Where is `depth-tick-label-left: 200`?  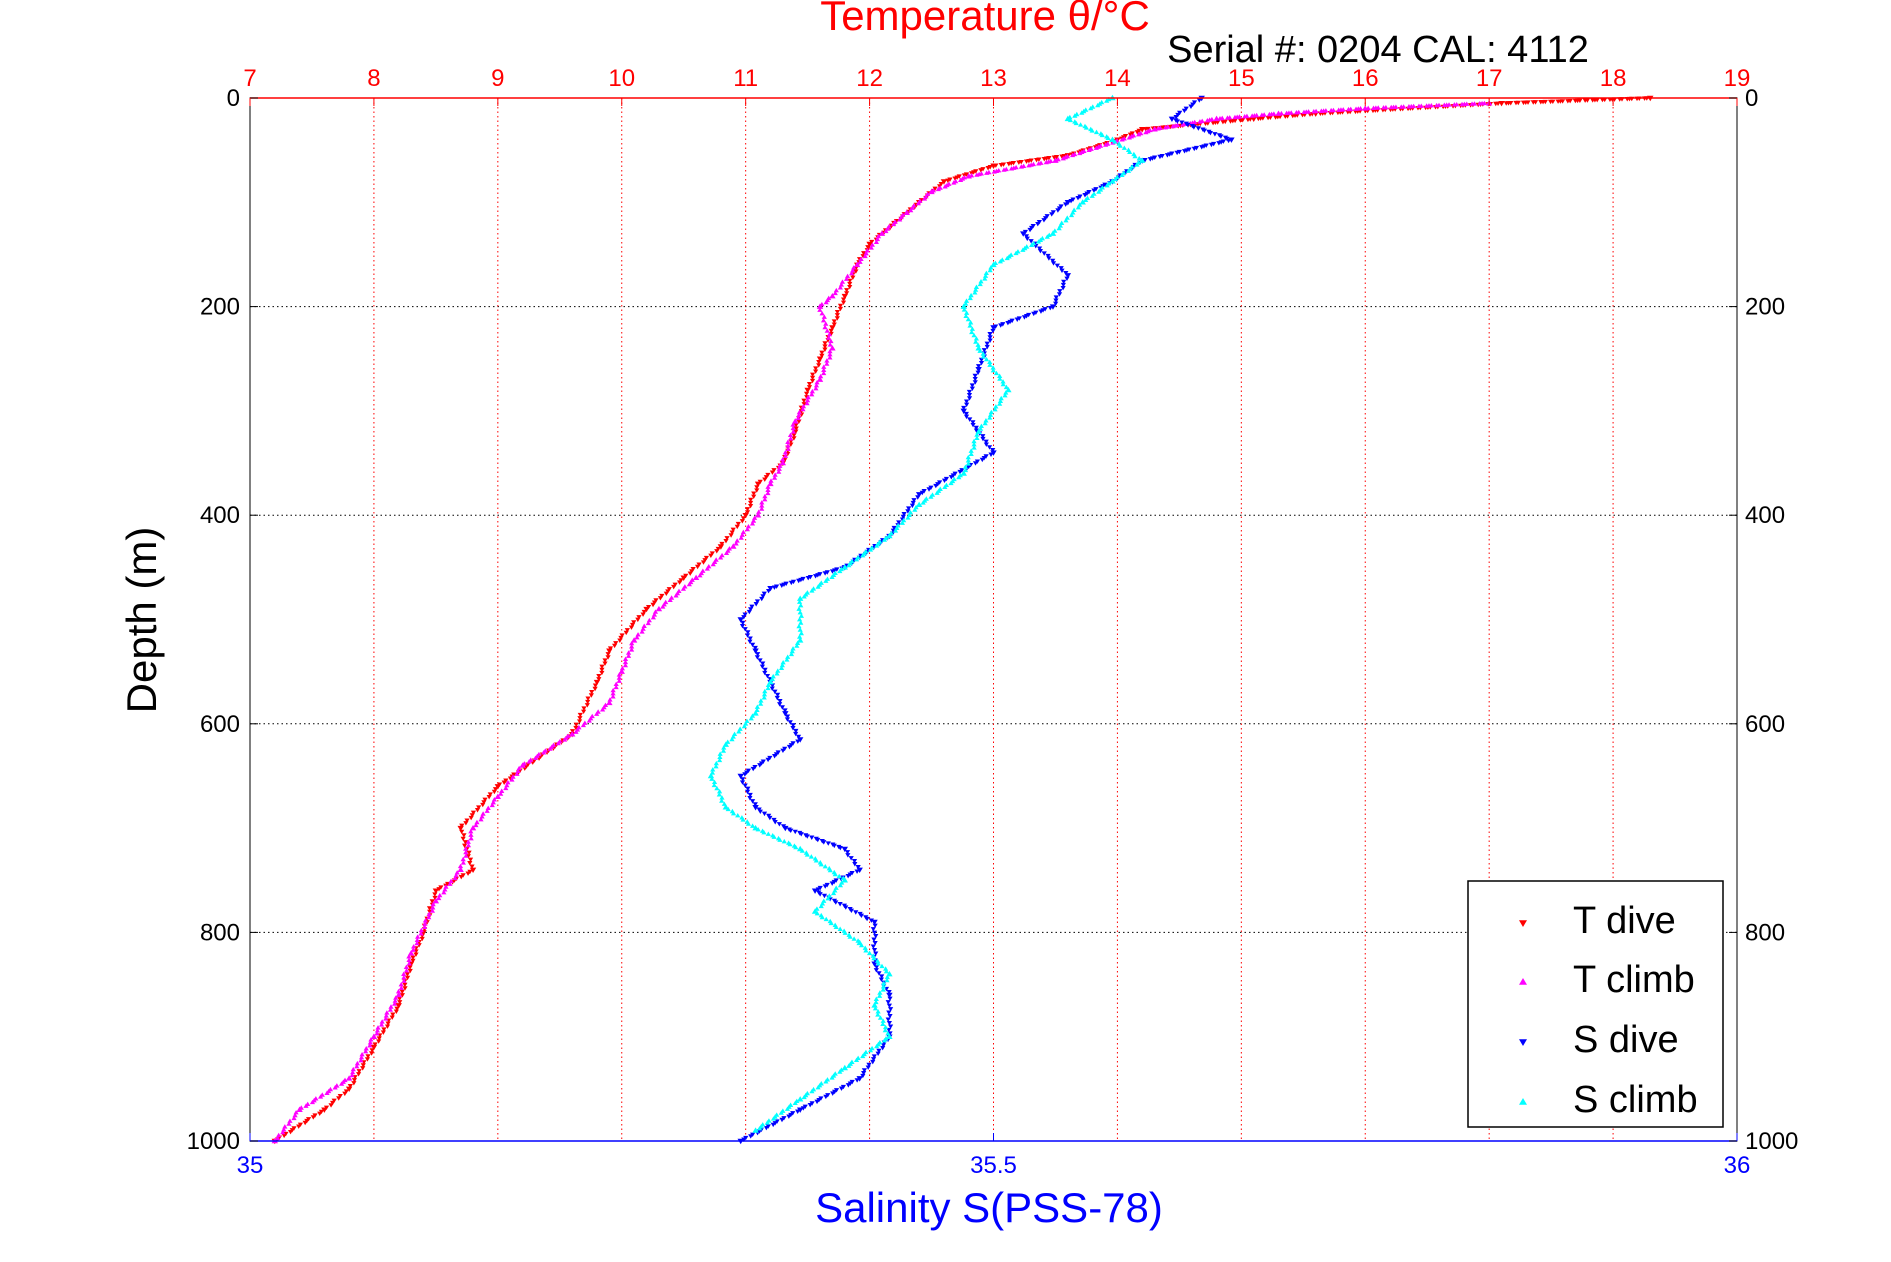 depth-tick-label-left: 200 is located at coordinates (220, 307).